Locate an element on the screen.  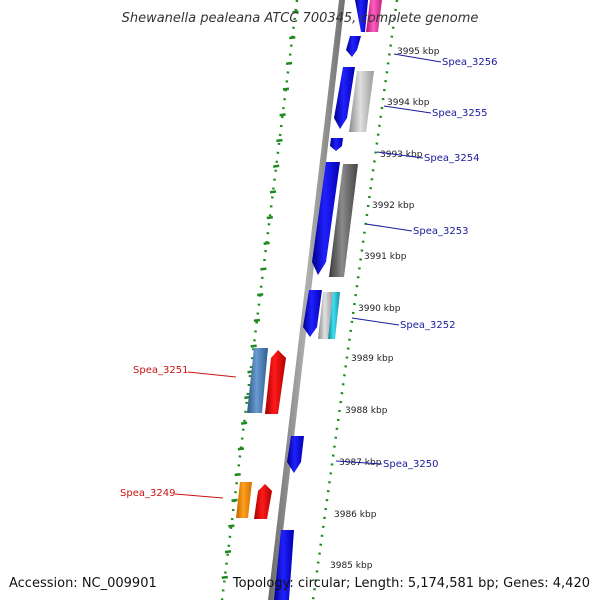
inner-dotted-track is located at coordinates (355, 300).